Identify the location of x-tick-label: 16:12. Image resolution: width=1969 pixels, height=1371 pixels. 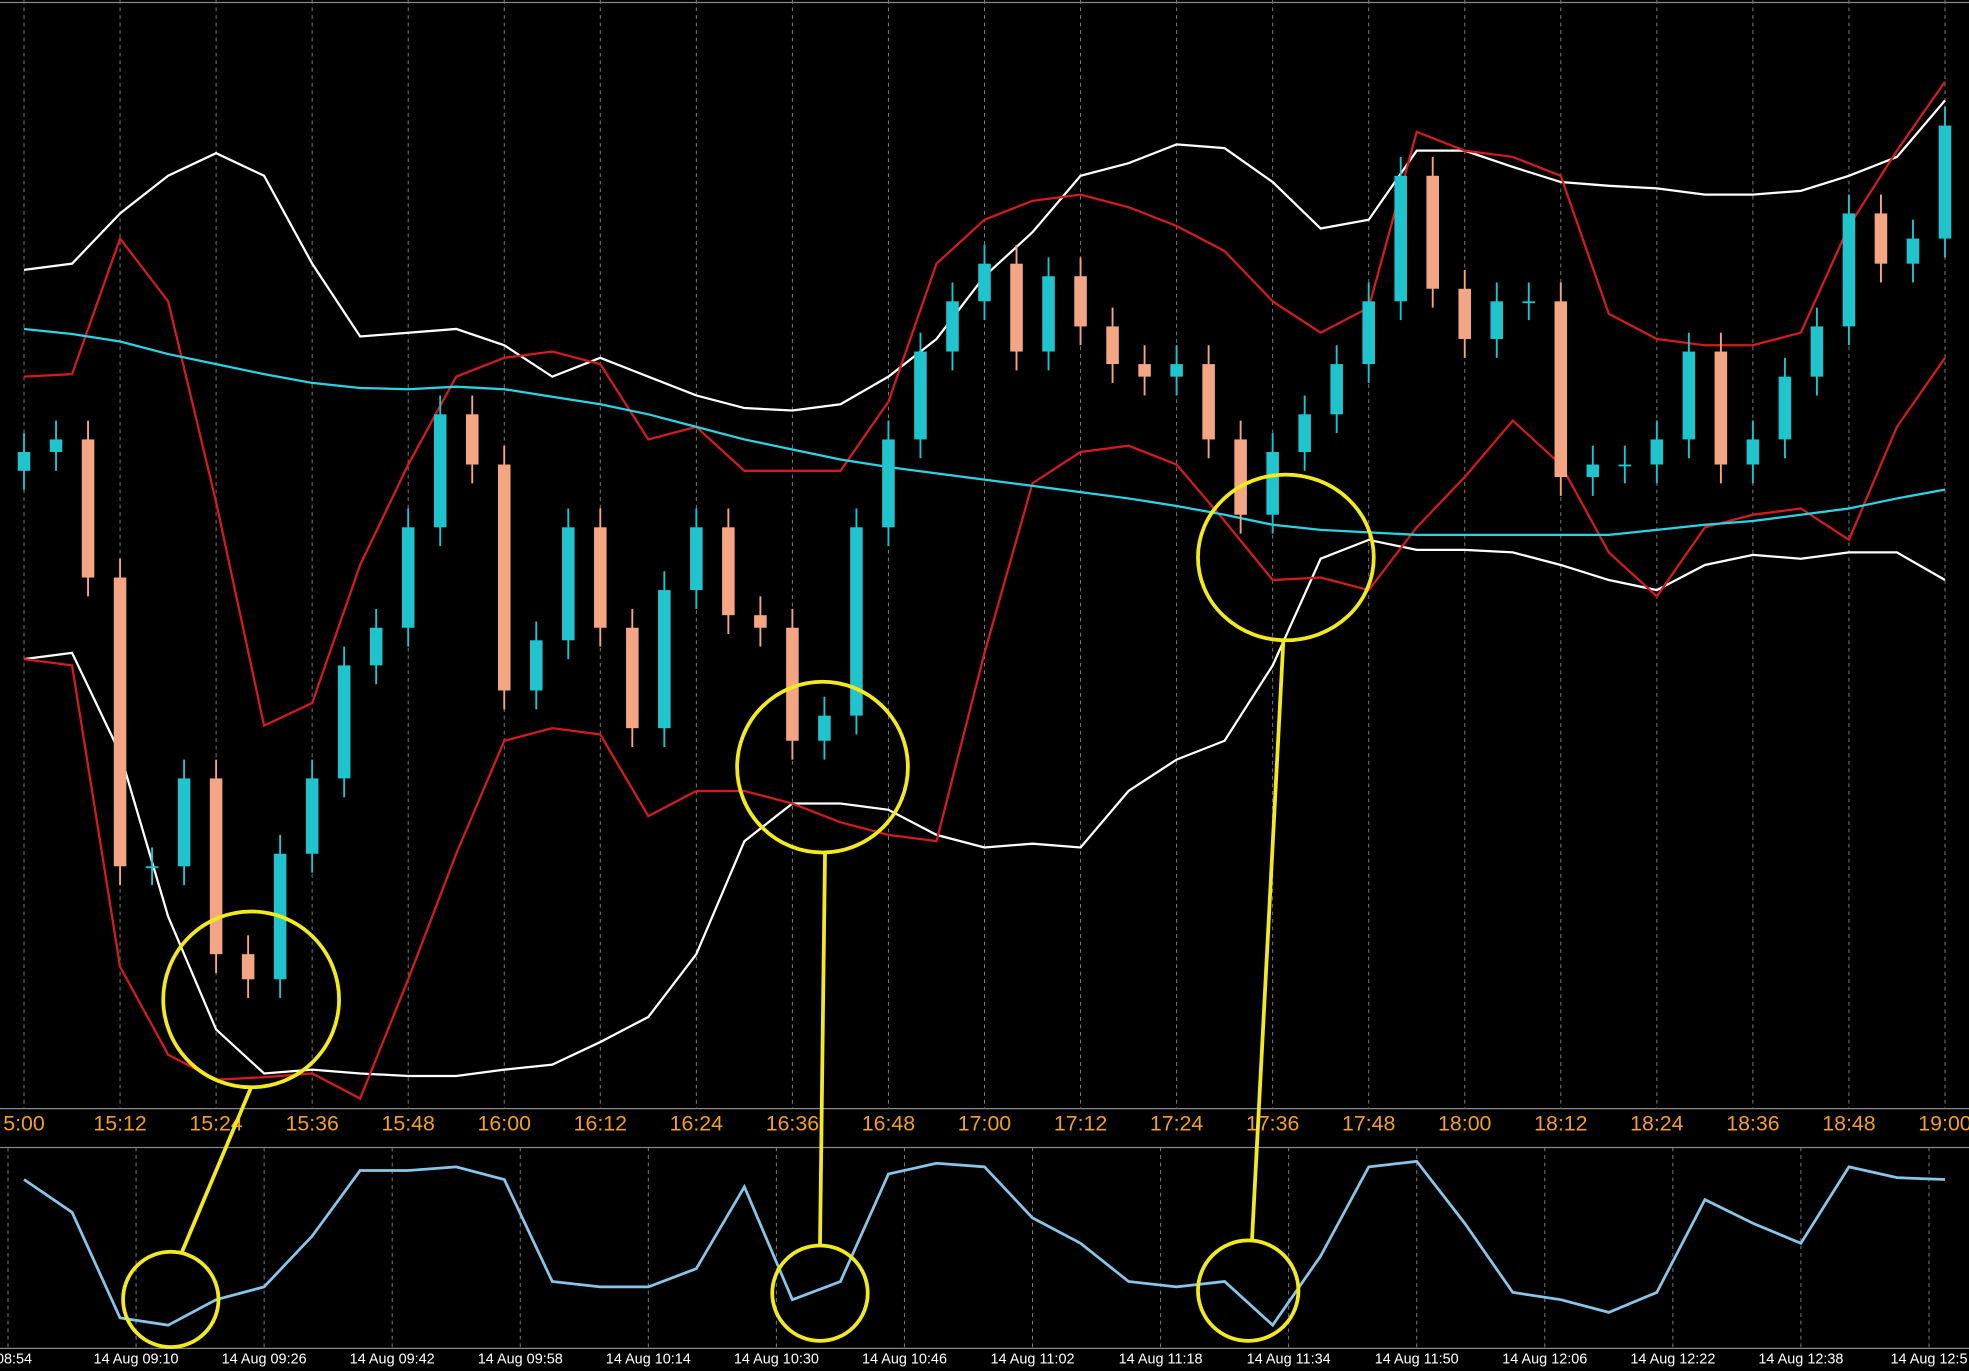
(600, 1124).